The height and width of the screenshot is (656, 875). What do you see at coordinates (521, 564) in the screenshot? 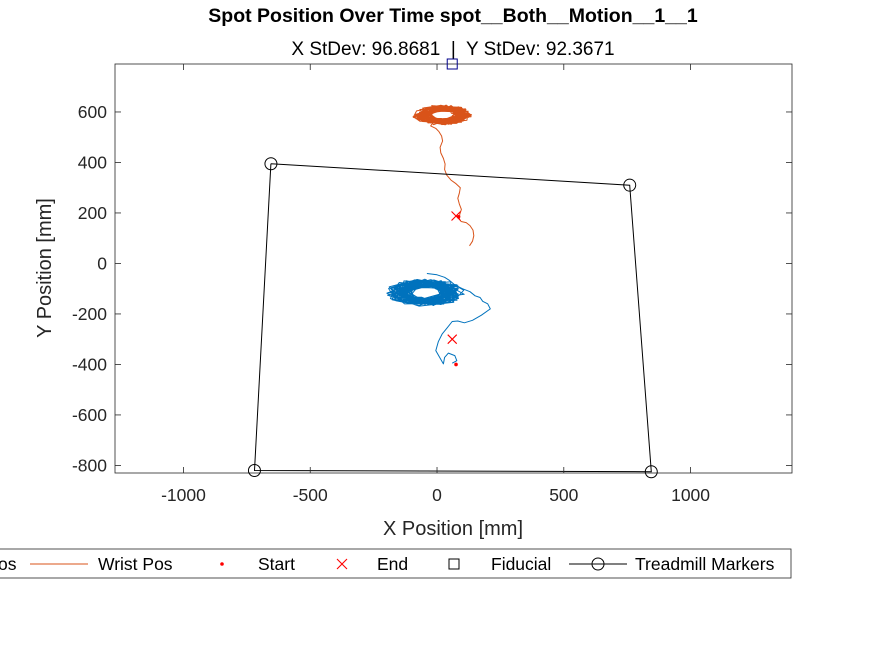
I see `legend-label-fiducial: Fiducial` at bounding box center [521, 564].